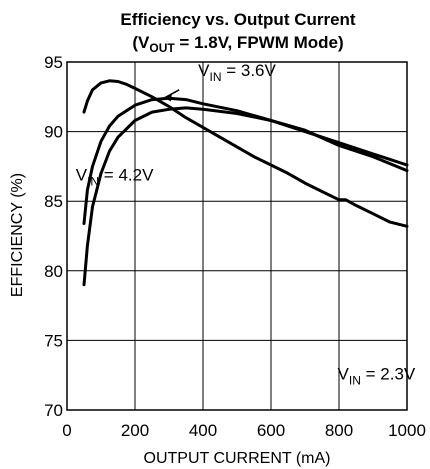  Describe the element at coordinates (167, 97) in the screenshot. I see `series-label-arrowhead` at that location.